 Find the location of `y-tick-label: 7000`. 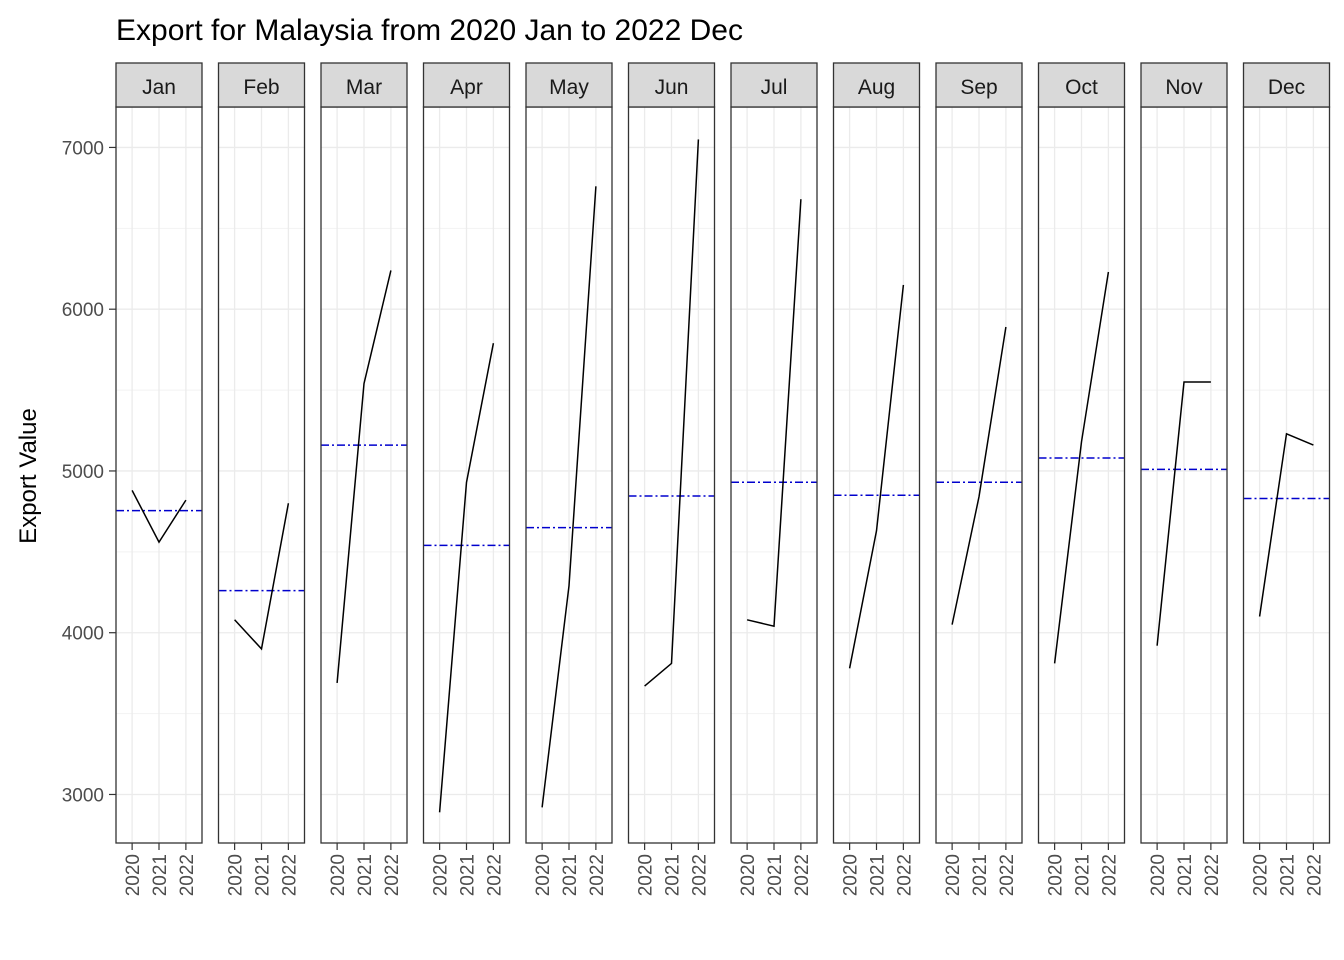

y-tick-label: 7000 is located at coordinates (83, 148).